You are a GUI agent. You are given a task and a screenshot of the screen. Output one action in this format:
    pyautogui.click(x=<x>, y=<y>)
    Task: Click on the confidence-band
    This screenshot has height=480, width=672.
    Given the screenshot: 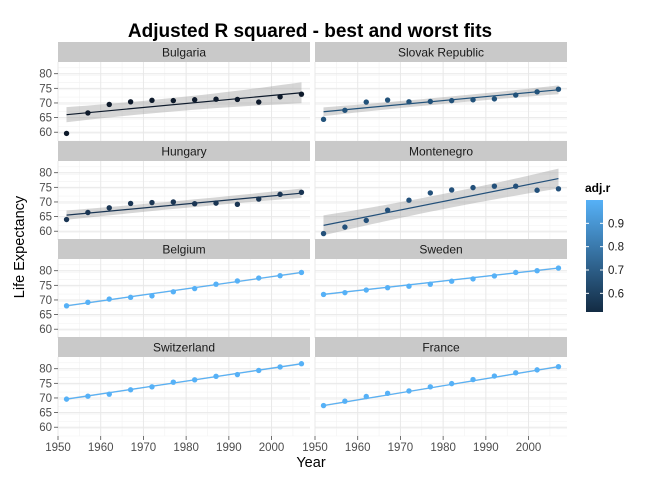 What is the action you would take?
    pyautogui.click(x=184, y=102)
    